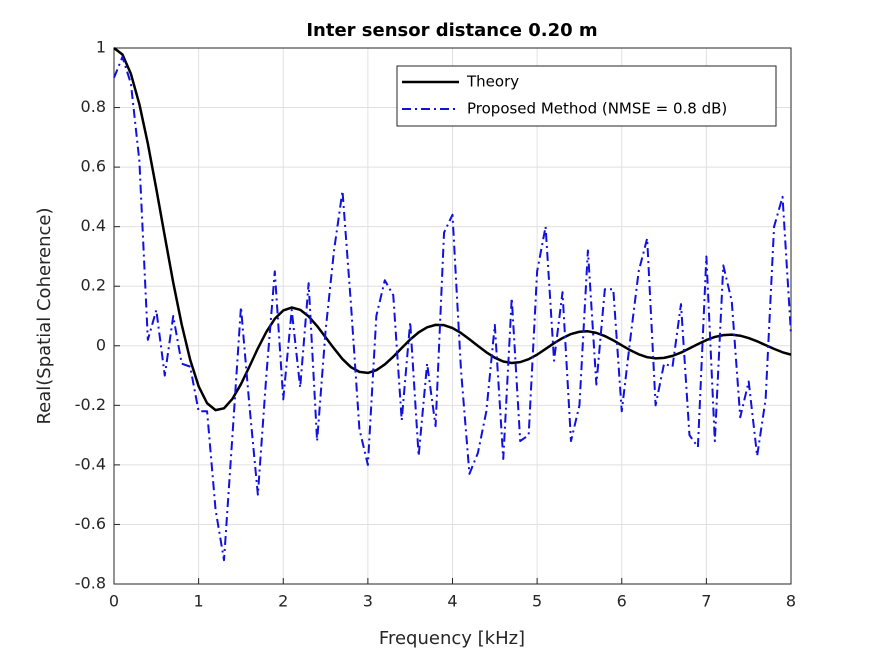 The image size is (875, 656). Describe the element at coordinates (90, 463) in the screenshot. I see `y-tick-label: -0.4` at that location.